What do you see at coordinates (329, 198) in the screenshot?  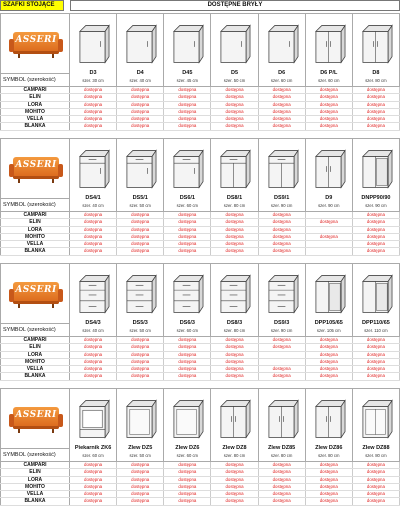 I see `product-symbol: D9` at bounding box center [329, 198].